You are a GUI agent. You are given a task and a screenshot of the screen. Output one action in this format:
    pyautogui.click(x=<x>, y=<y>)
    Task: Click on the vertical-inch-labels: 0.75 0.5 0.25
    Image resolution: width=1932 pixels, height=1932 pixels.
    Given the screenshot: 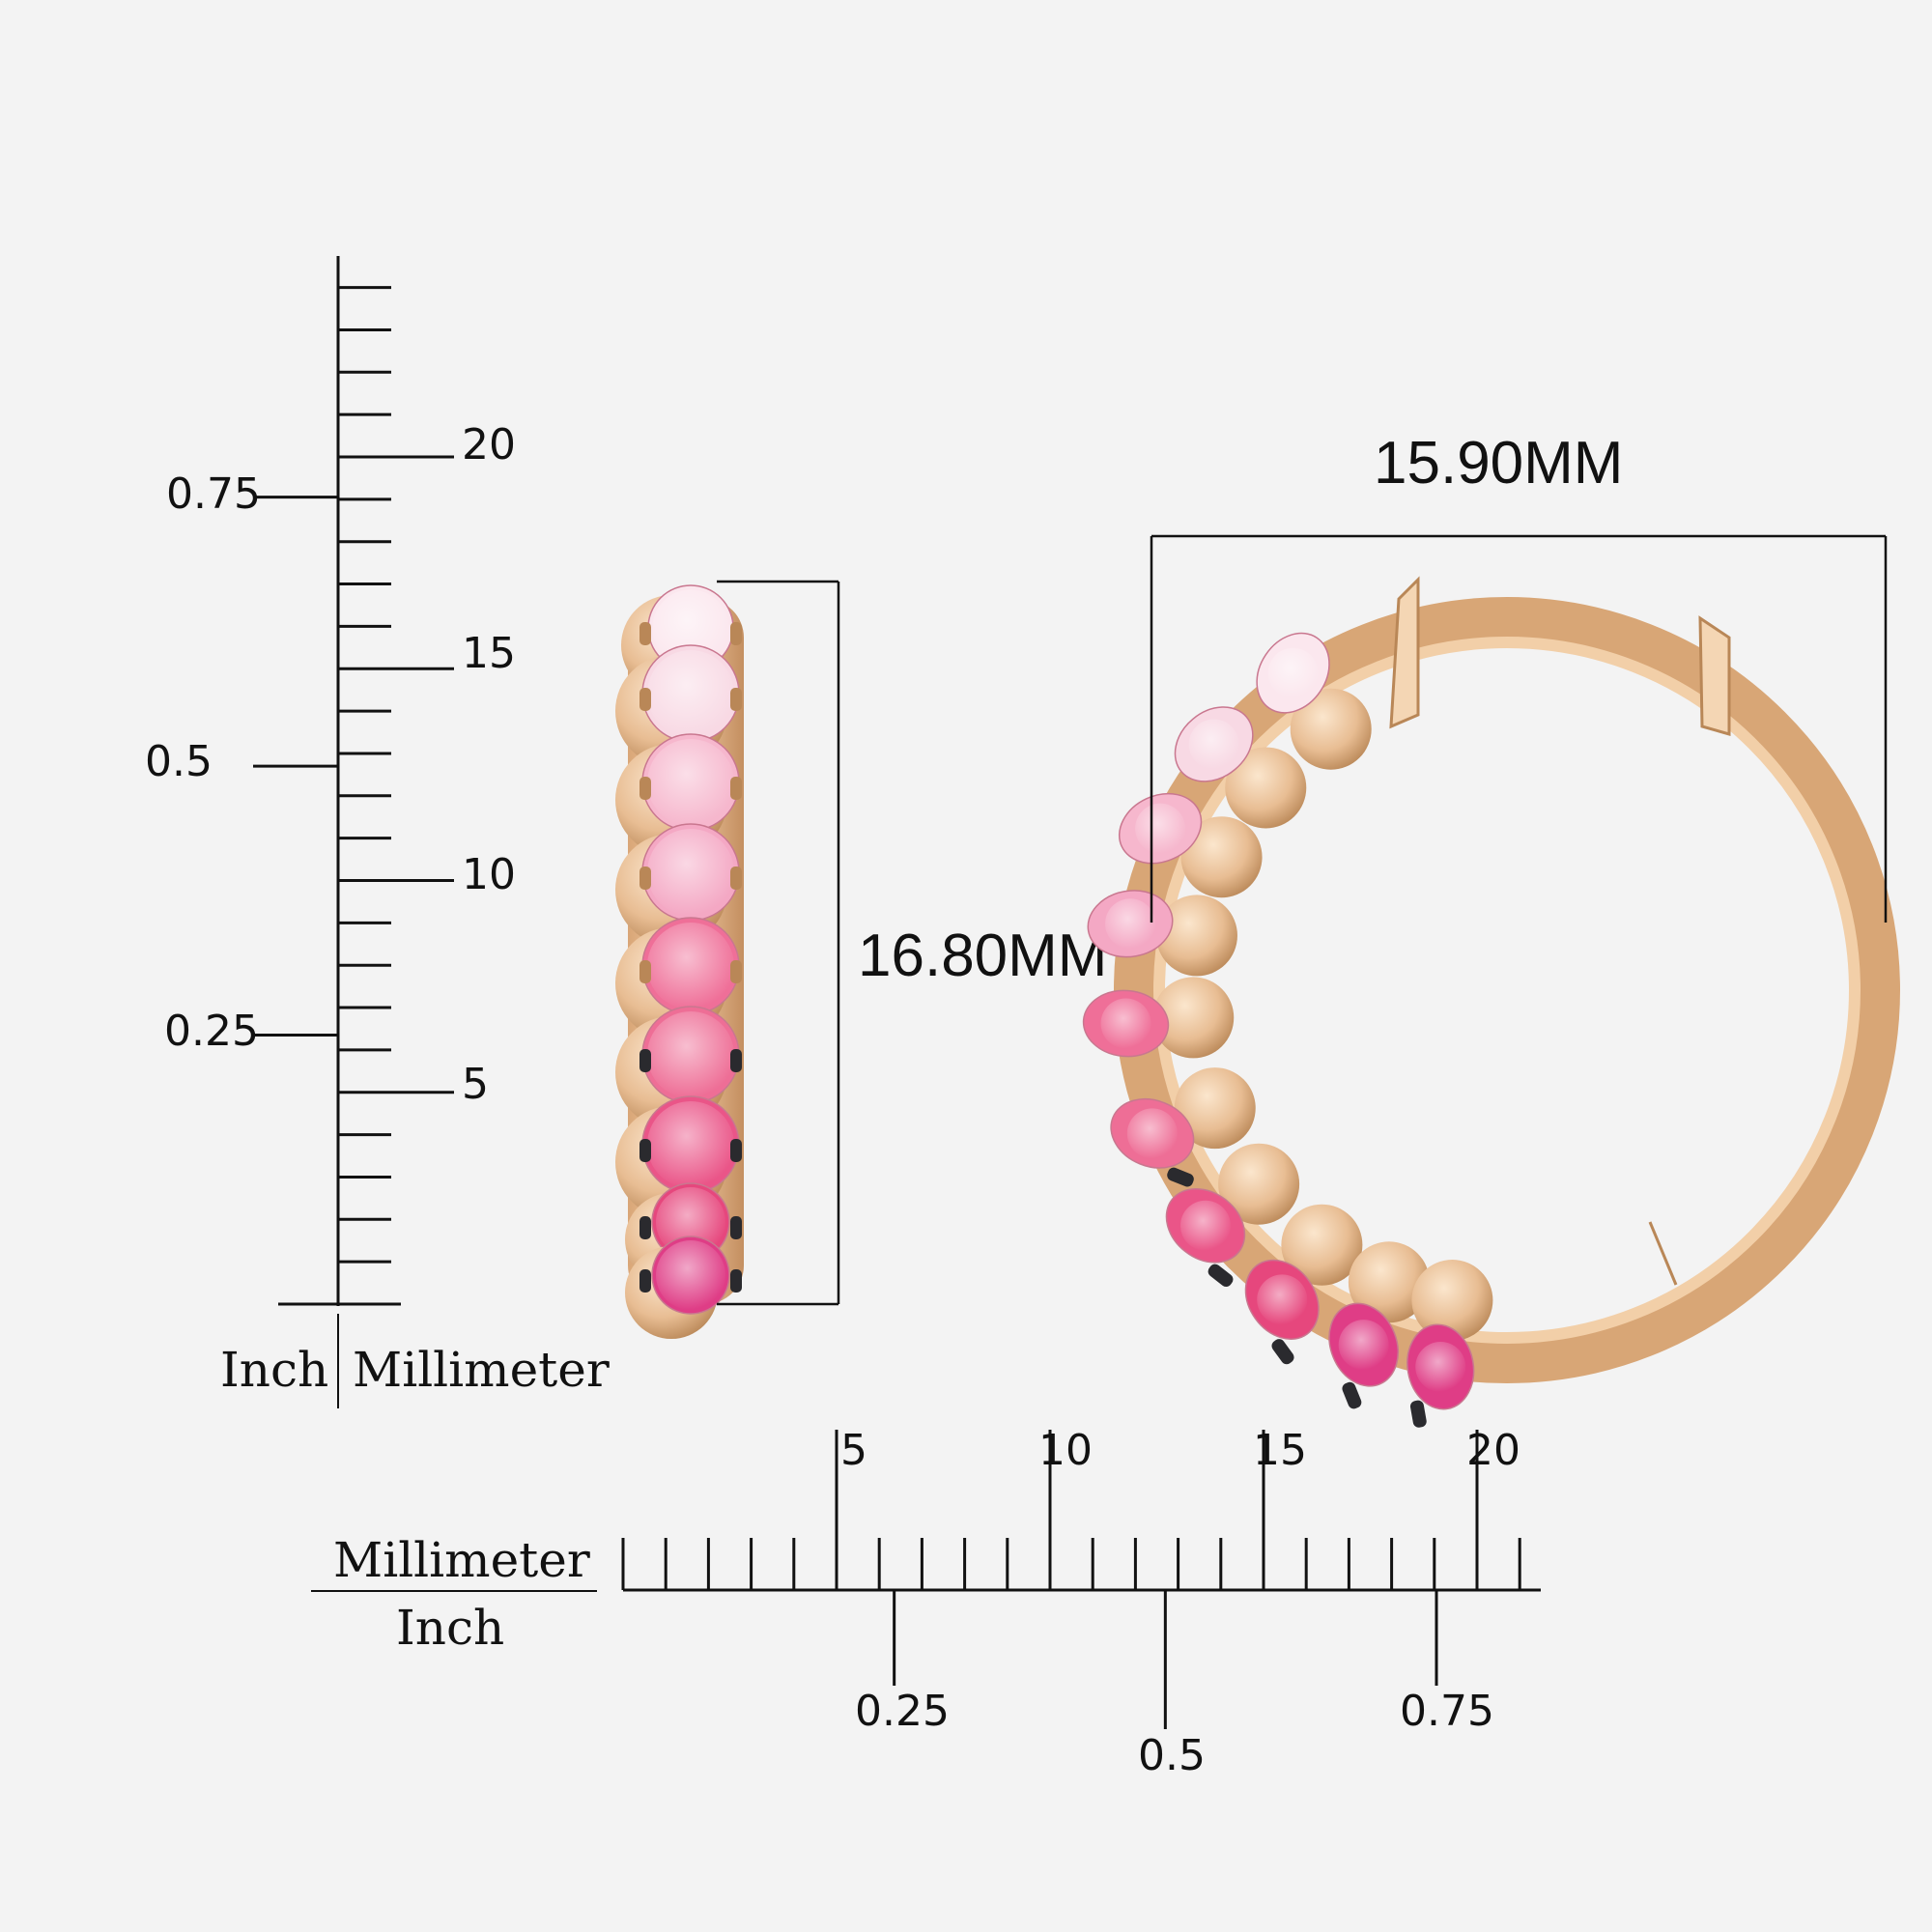 What is the action you would take?
    pyautogui.click(x=203, y=762)
    